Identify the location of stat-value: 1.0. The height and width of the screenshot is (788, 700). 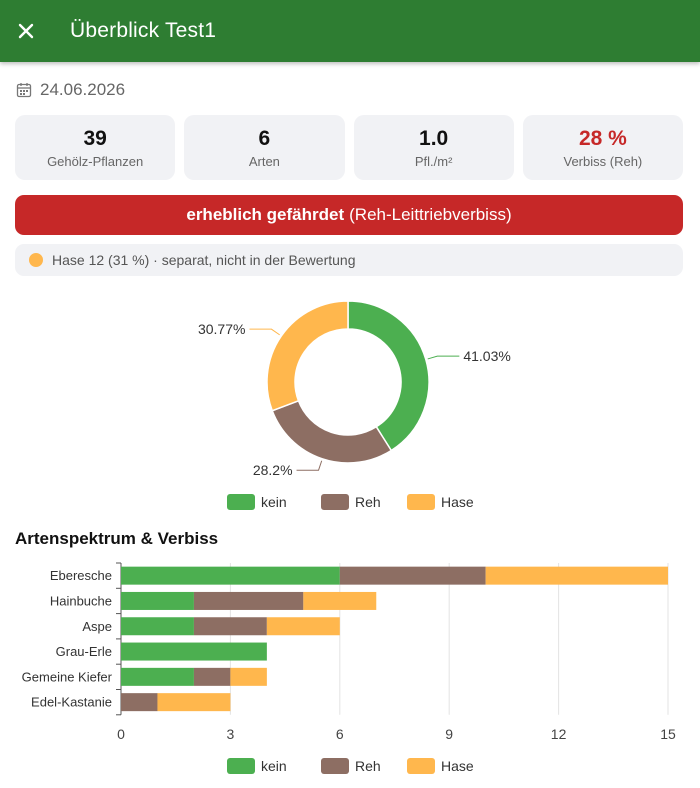
(434, 138).